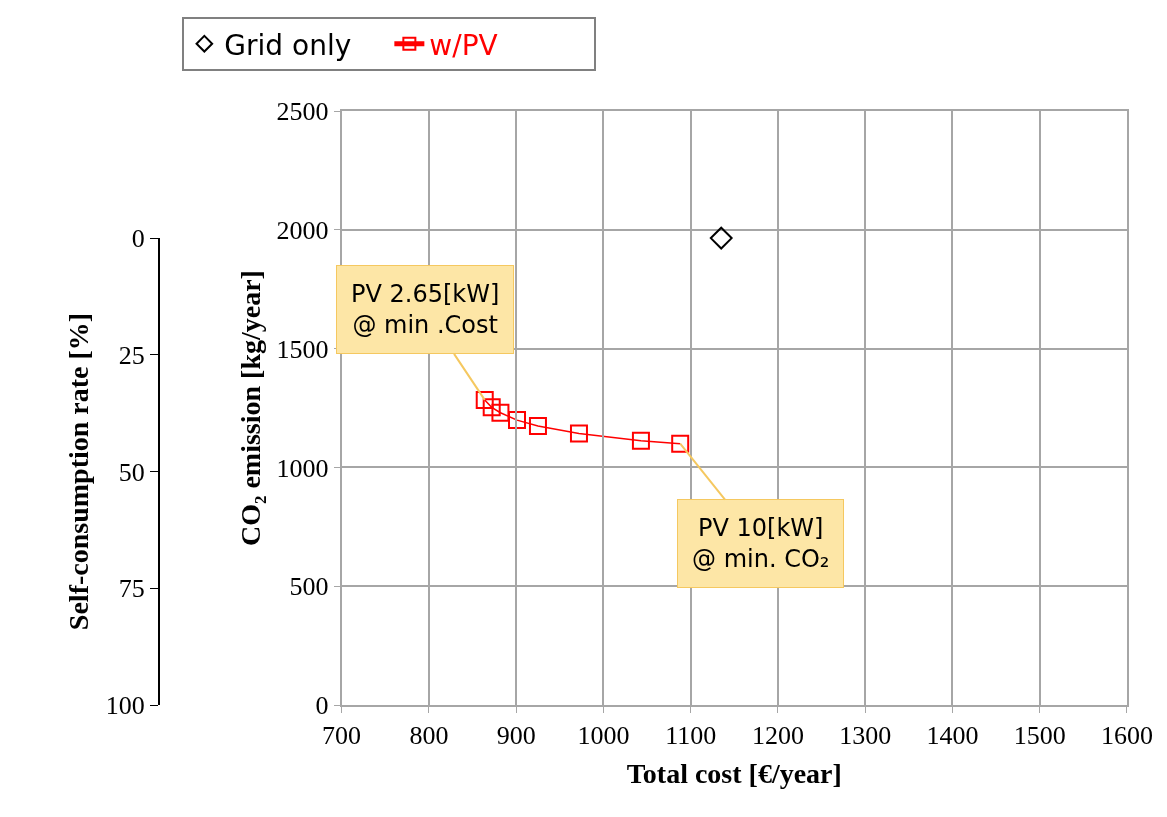 This screenshot has height=817, width=1167. I want to click on y-tick-label: 500, so click(309, 587).